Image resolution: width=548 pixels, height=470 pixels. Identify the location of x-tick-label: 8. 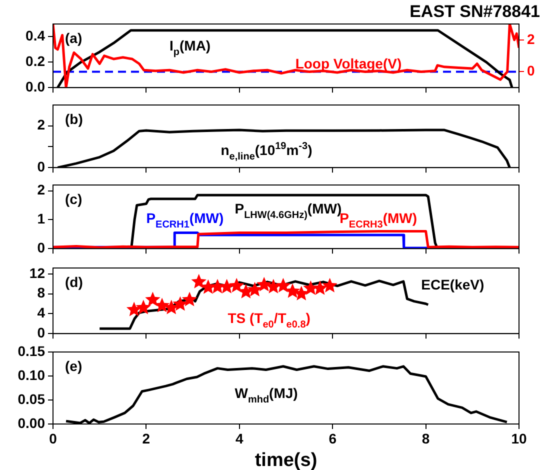
(426, 438).